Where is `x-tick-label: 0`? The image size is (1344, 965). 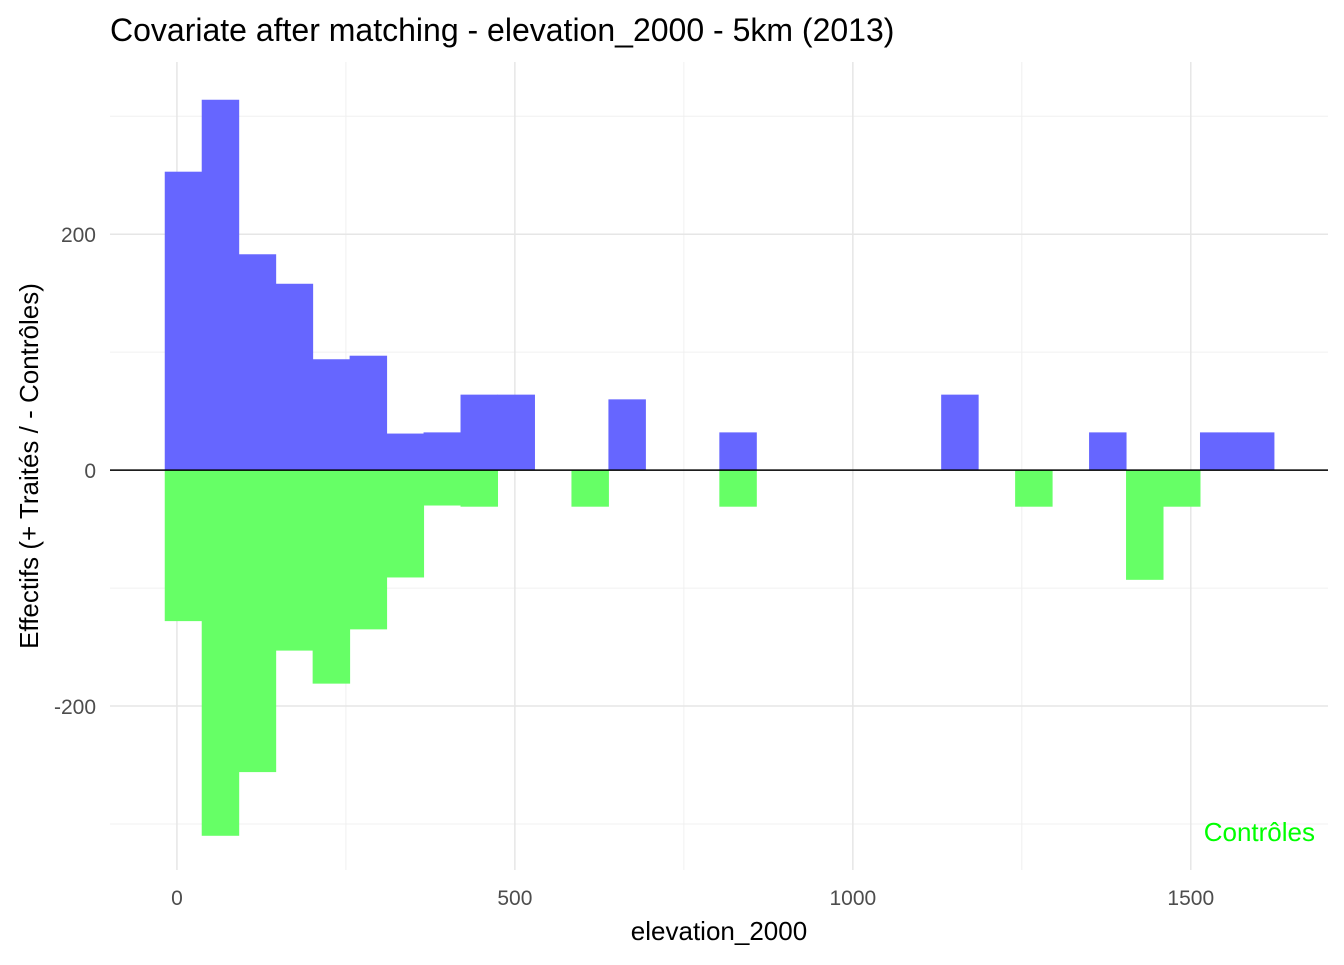 x-tick-label: 0 is located at coordinates (177, 898).